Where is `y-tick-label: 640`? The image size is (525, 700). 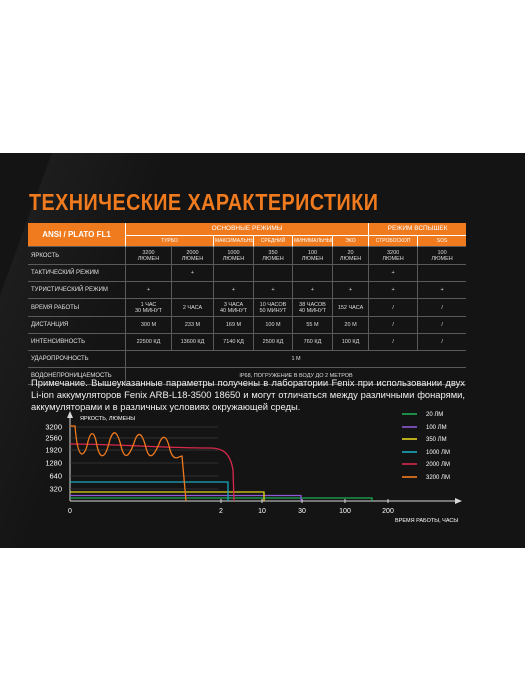
y-tick-label: 640 is located at coordinates (55, 476).